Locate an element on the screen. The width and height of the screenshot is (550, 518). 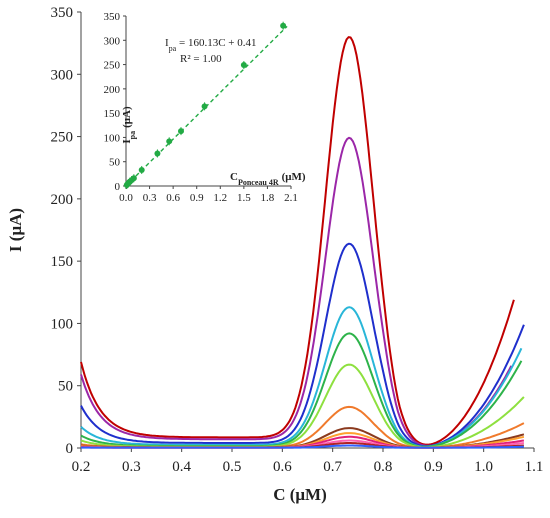
main-x-tick-label: 0.5 is located at coordinates (232, 467).